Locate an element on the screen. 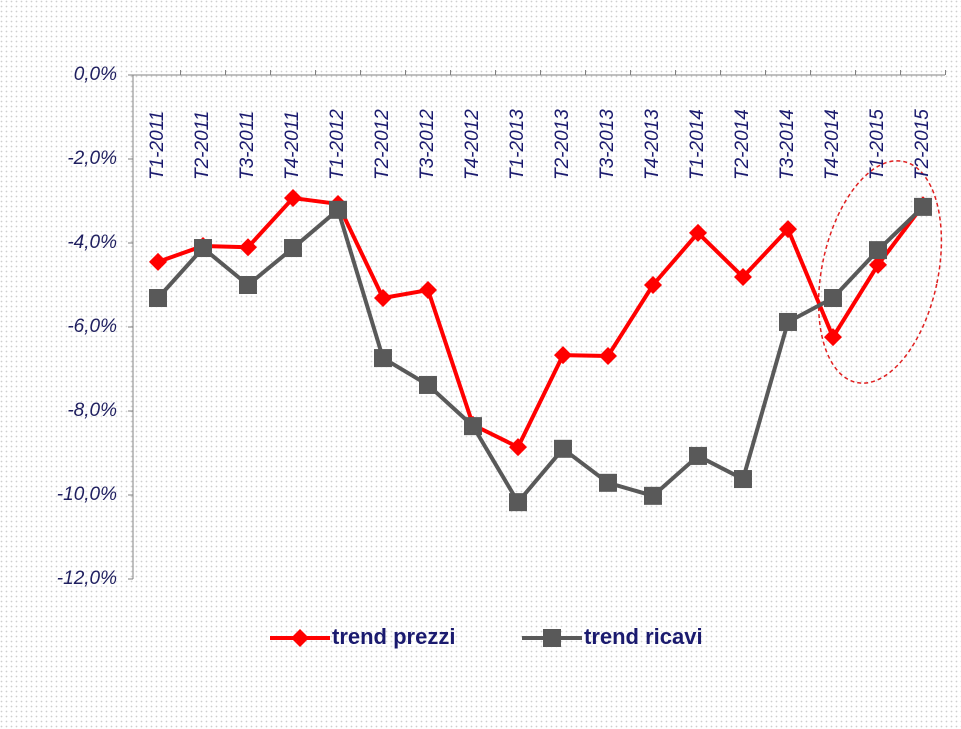  x-tick-label: T1-2014 is located at coordinates (697, 144).